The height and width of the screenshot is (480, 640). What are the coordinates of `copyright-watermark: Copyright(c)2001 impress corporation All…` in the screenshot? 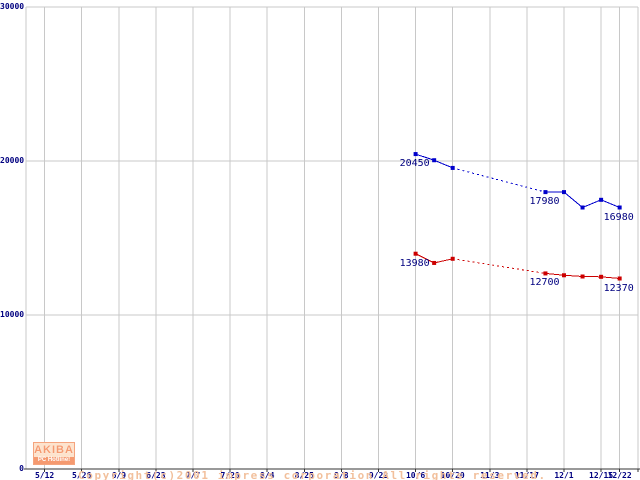 It's located at (312, 461).